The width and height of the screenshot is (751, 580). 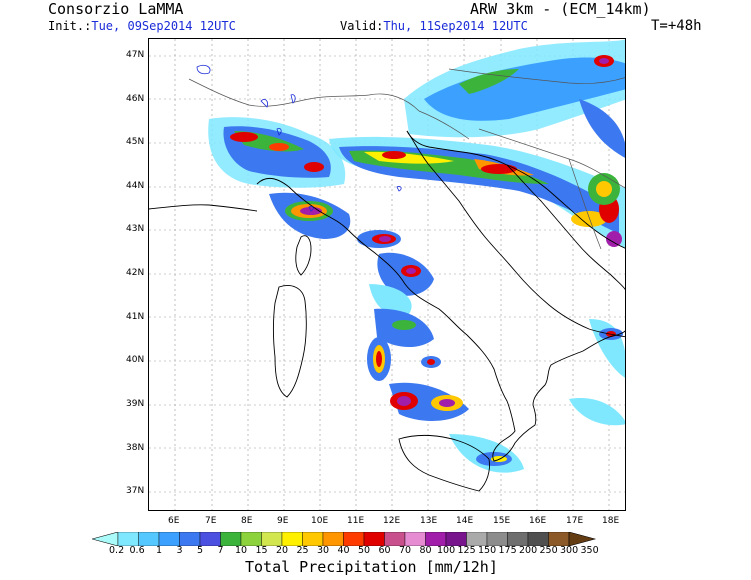 What do you see at coordinates (159, 550) in the screenshot?
I see `colorbar-tick-label: 1` at bounding box center [159, 550].